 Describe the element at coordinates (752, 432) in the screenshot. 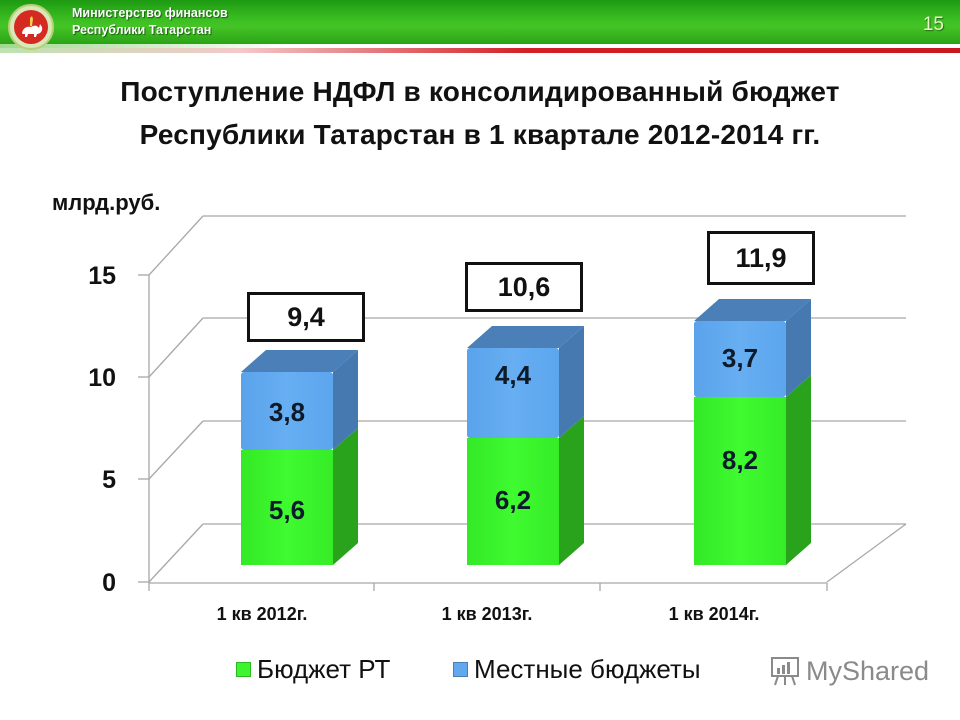

I see `bar-2014` at that location.